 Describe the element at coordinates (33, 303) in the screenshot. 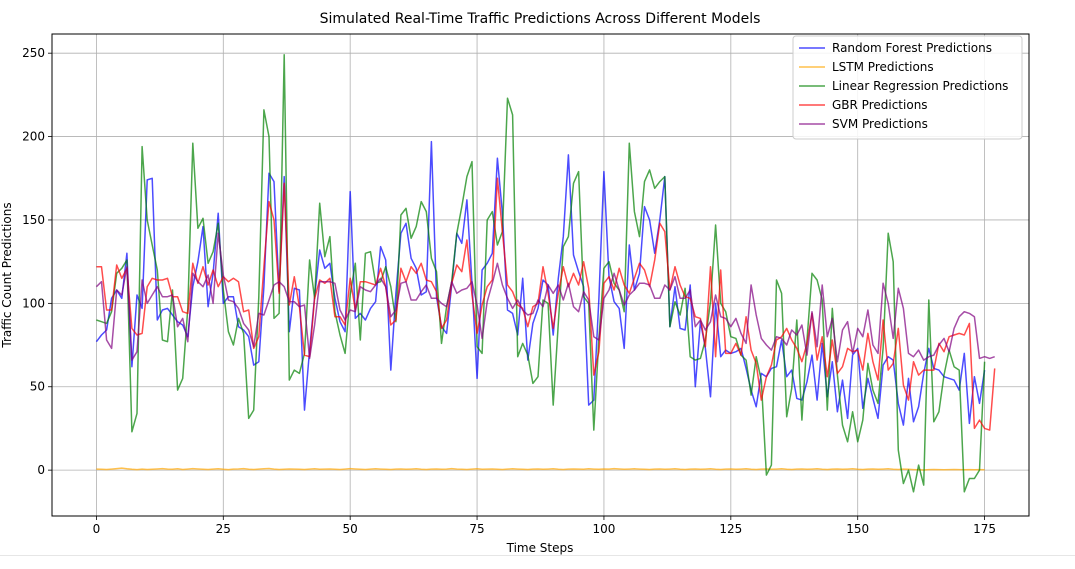

I see `y-tick-label: 100` at that location.